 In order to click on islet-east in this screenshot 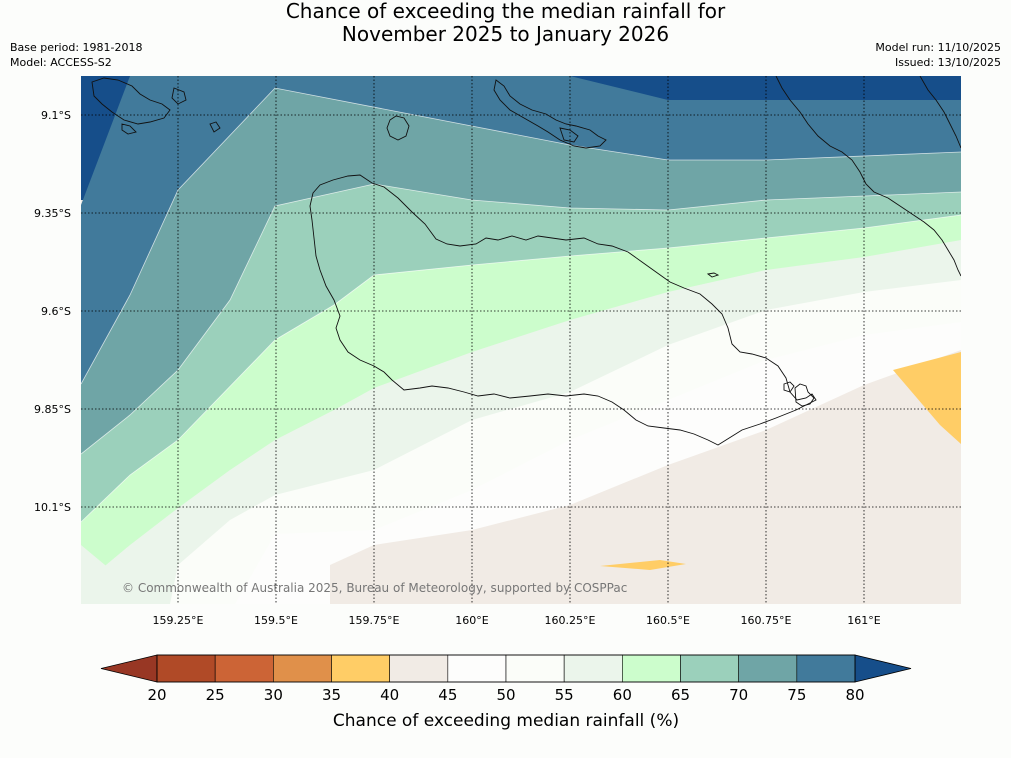, I will do `click(804, 395)`.